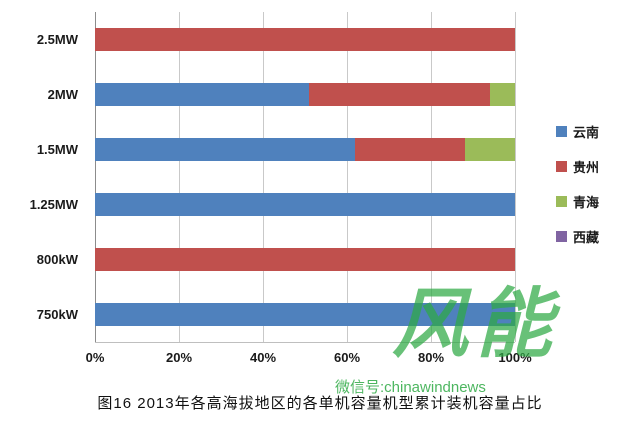 Image resolution: width=640 pixels, height=426 pixels. What do you see at coordinates (263, 357) in the screenshot?
I see `x-axis-tick-label: 40%` at bounding box center [263, 357].